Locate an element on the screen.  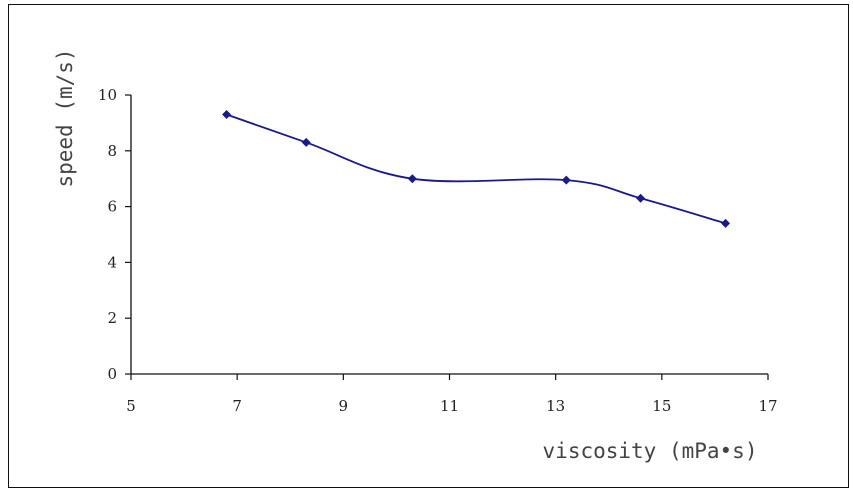
y-tick-label: 4 is located at coordinates (112, 262).